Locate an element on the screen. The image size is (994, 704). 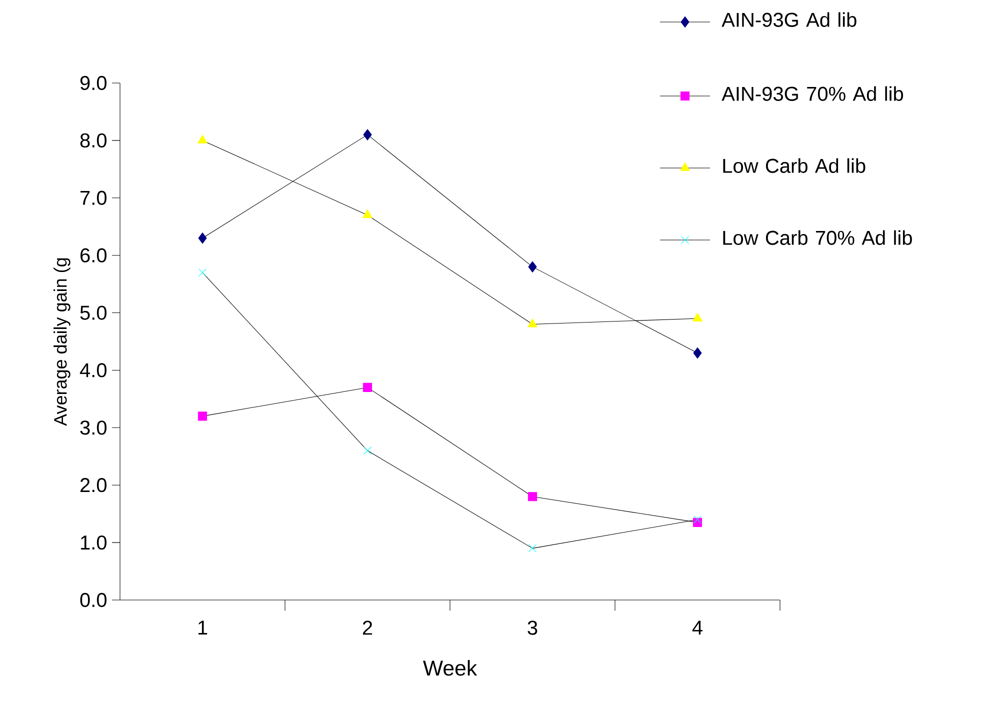
legend-label: Low Carb 70% Ad lib is located at coordinates (817, 237).